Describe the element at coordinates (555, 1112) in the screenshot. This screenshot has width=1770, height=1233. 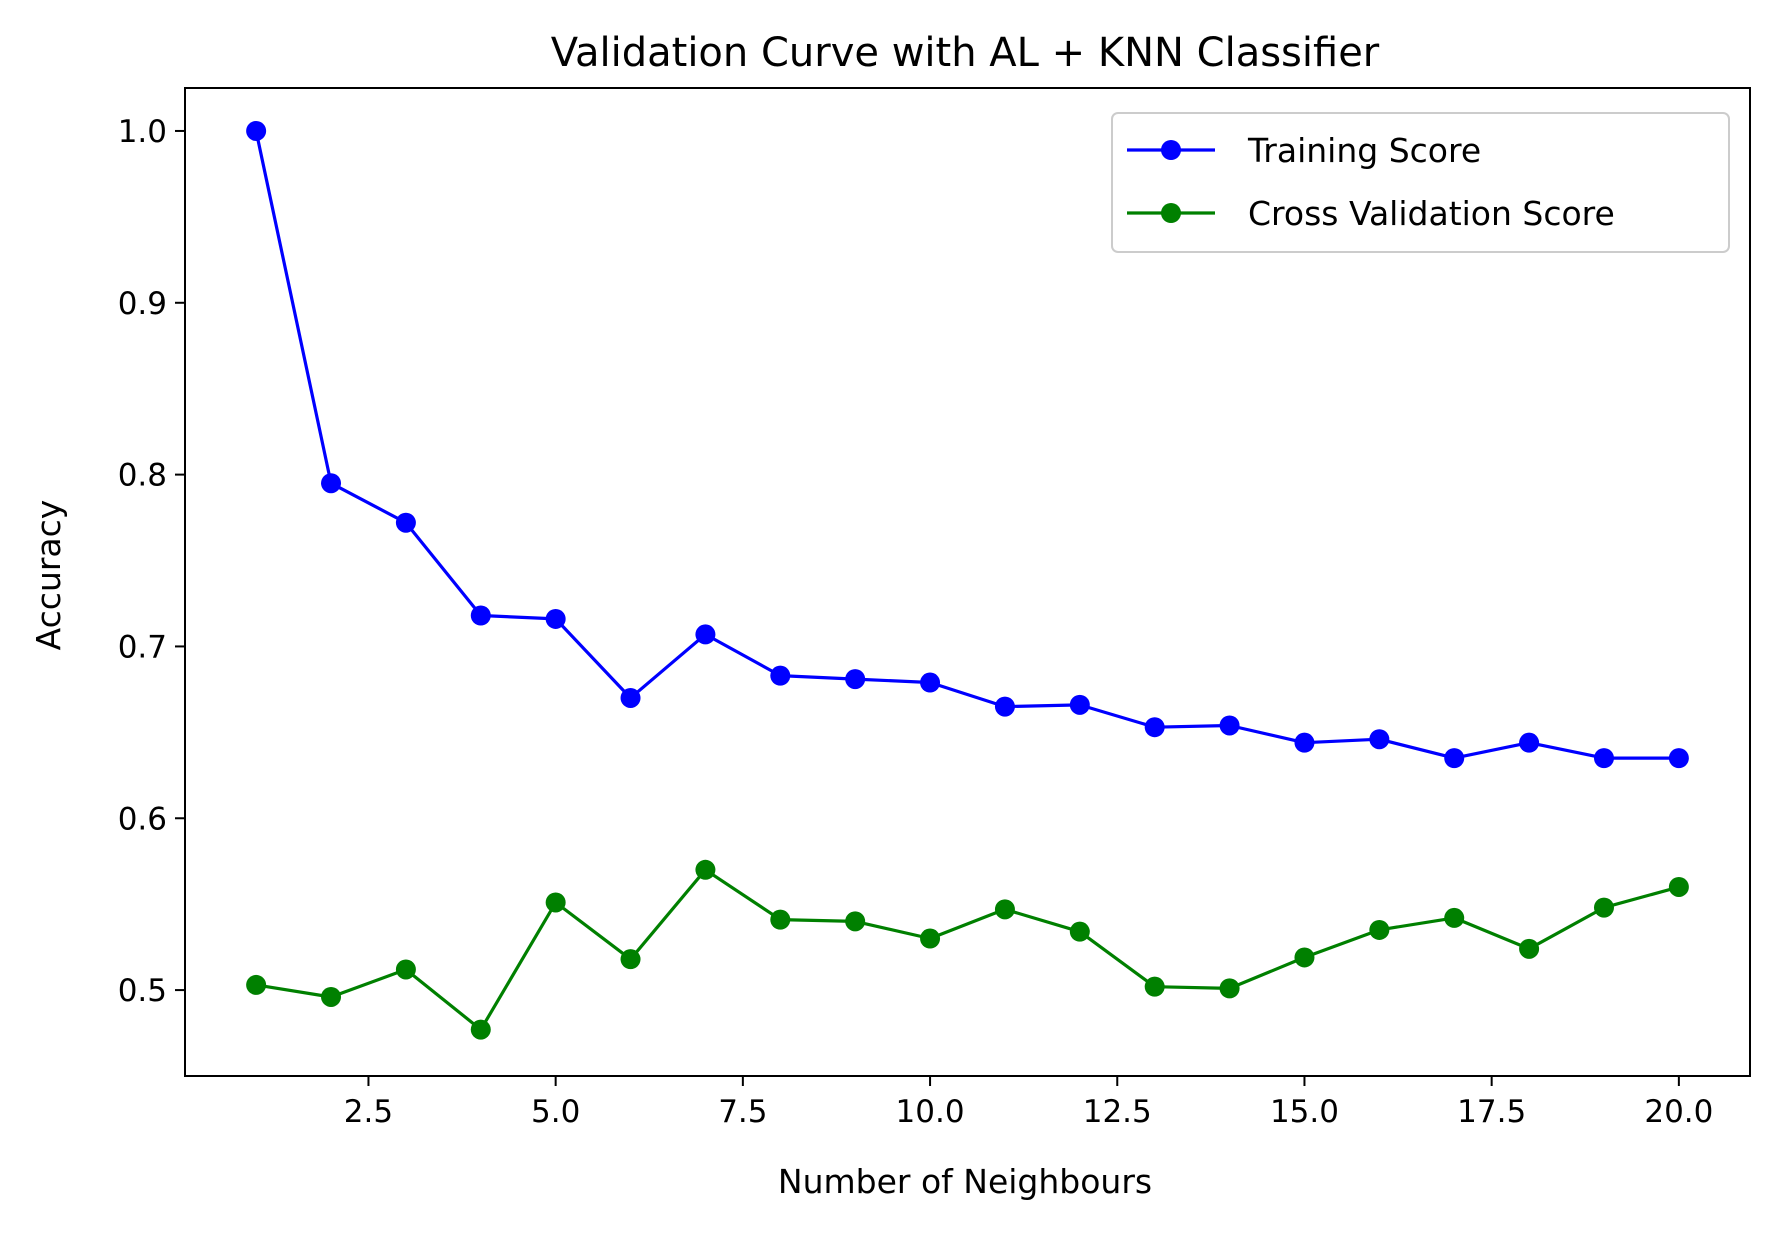
I see `x-tick-label: 5.0` at that location.